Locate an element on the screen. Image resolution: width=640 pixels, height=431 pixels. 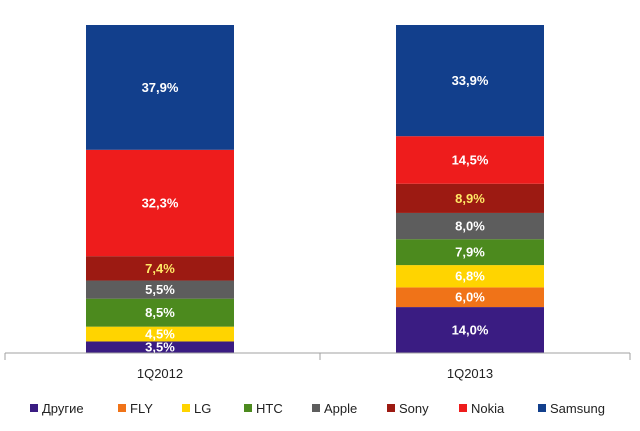
category-label-1q2012: 1Q2012 is located at coordinates (160, 373).